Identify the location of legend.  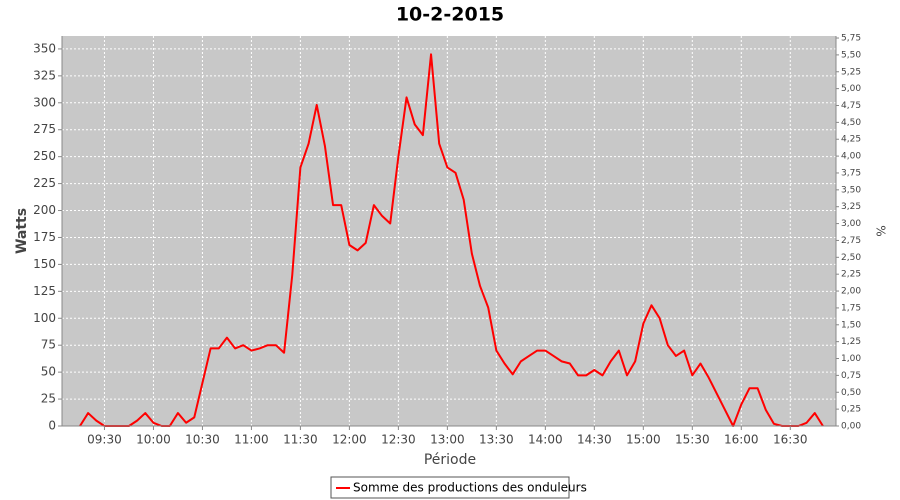
(450, 487).